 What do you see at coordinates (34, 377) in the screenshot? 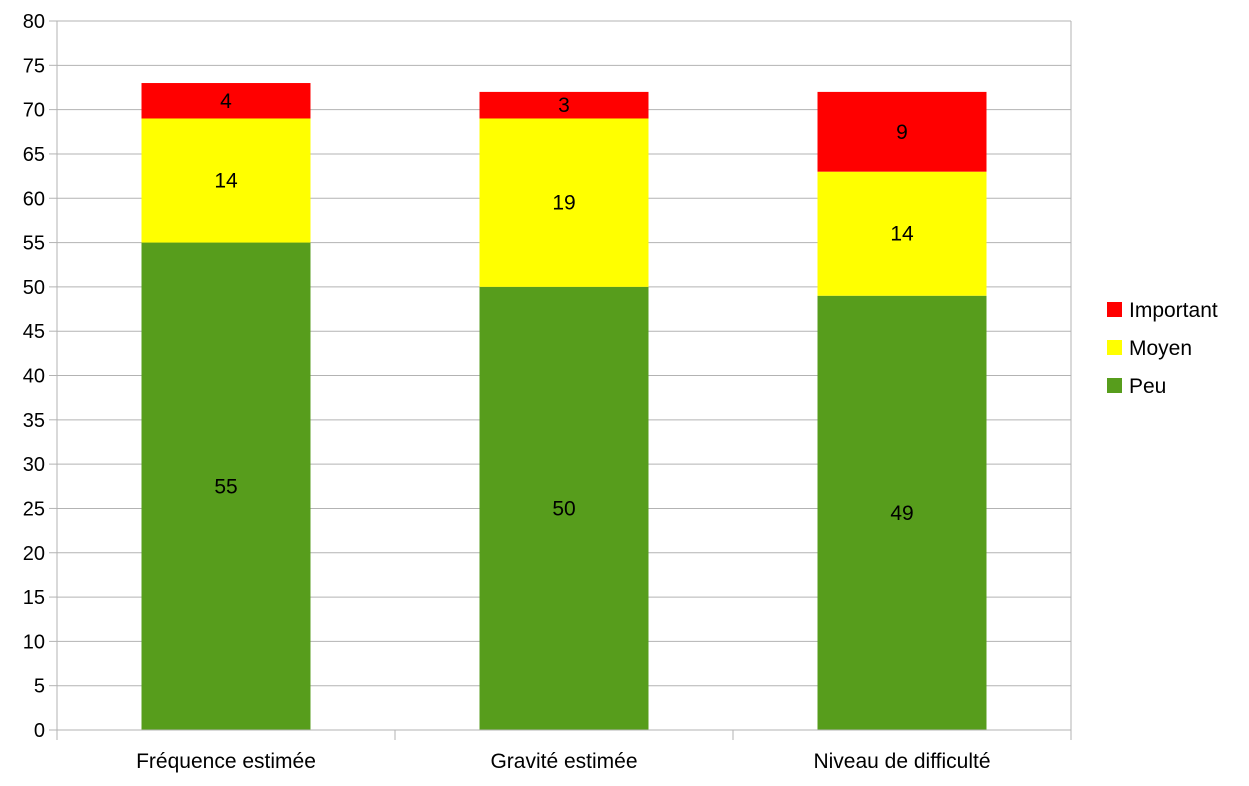
I see `y-tick-label: 40` at bounding box center [34, 377].